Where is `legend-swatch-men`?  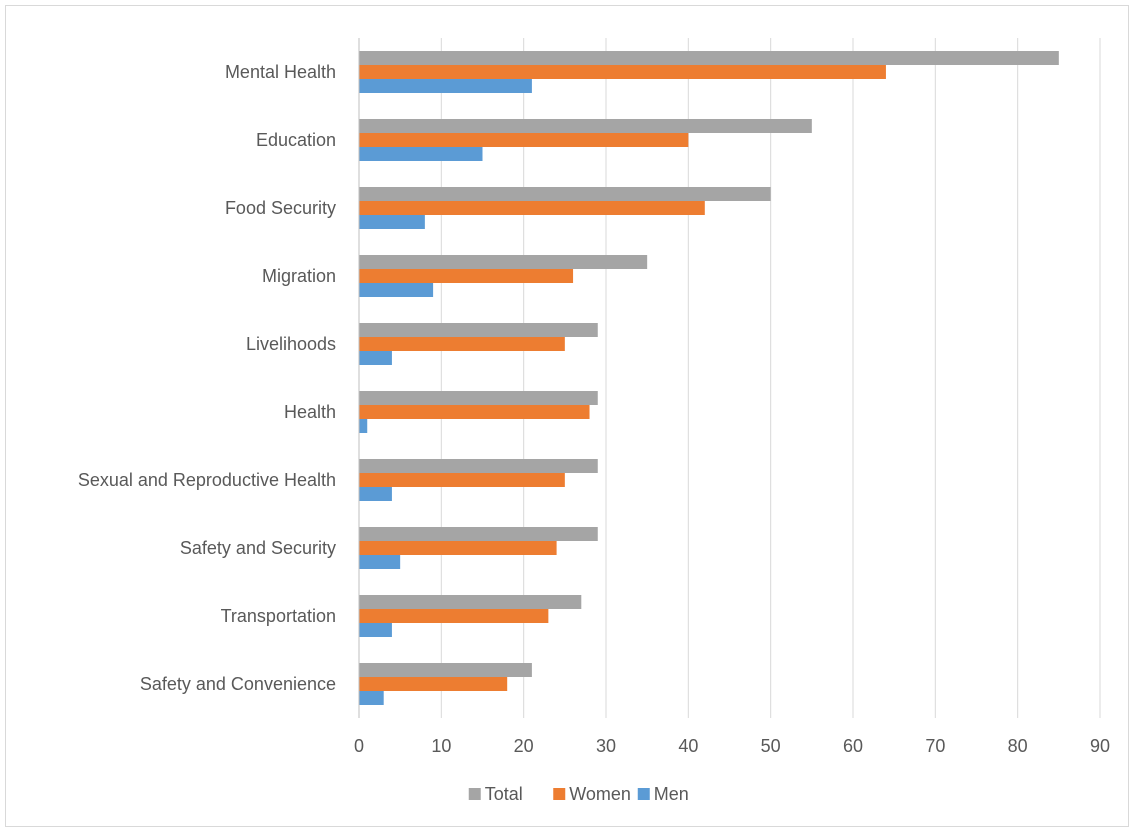
legend-swatch-men is located at coordinates (643, 794).